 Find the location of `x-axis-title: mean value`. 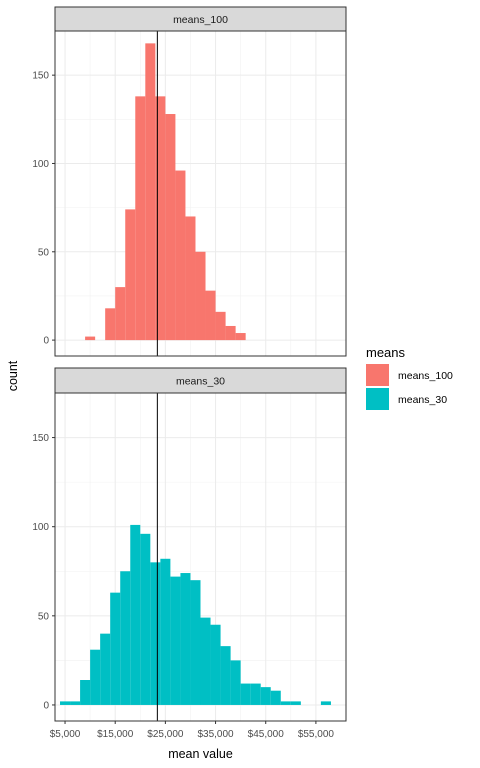

x-axis-title: mean value is located at coordinates (200, 754).